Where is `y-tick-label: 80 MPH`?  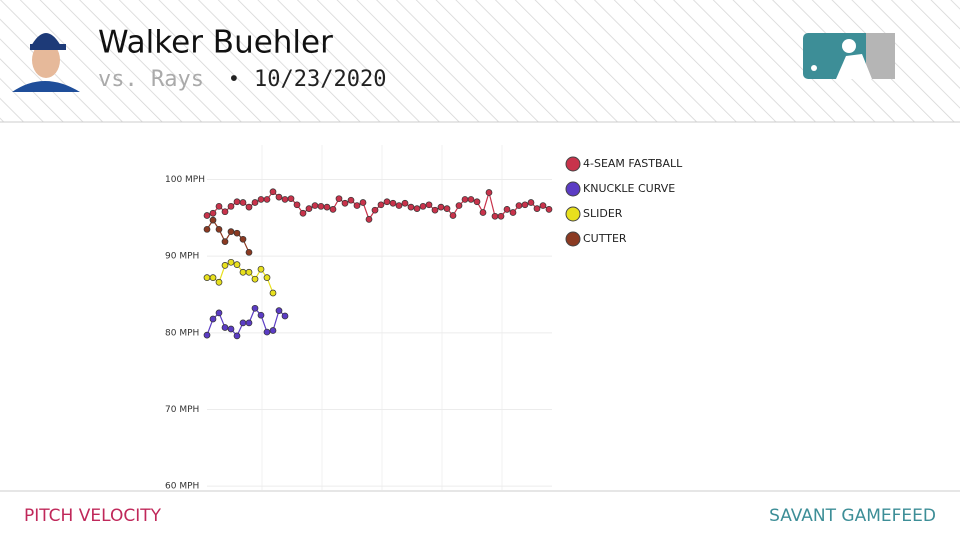 y-tick-label: 80 MPH is located at coordinates (182, 333).